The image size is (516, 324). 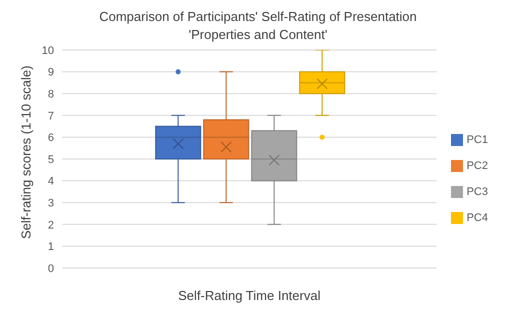 I want to click on y-tick-label: 2, so click(x=51, y=225).